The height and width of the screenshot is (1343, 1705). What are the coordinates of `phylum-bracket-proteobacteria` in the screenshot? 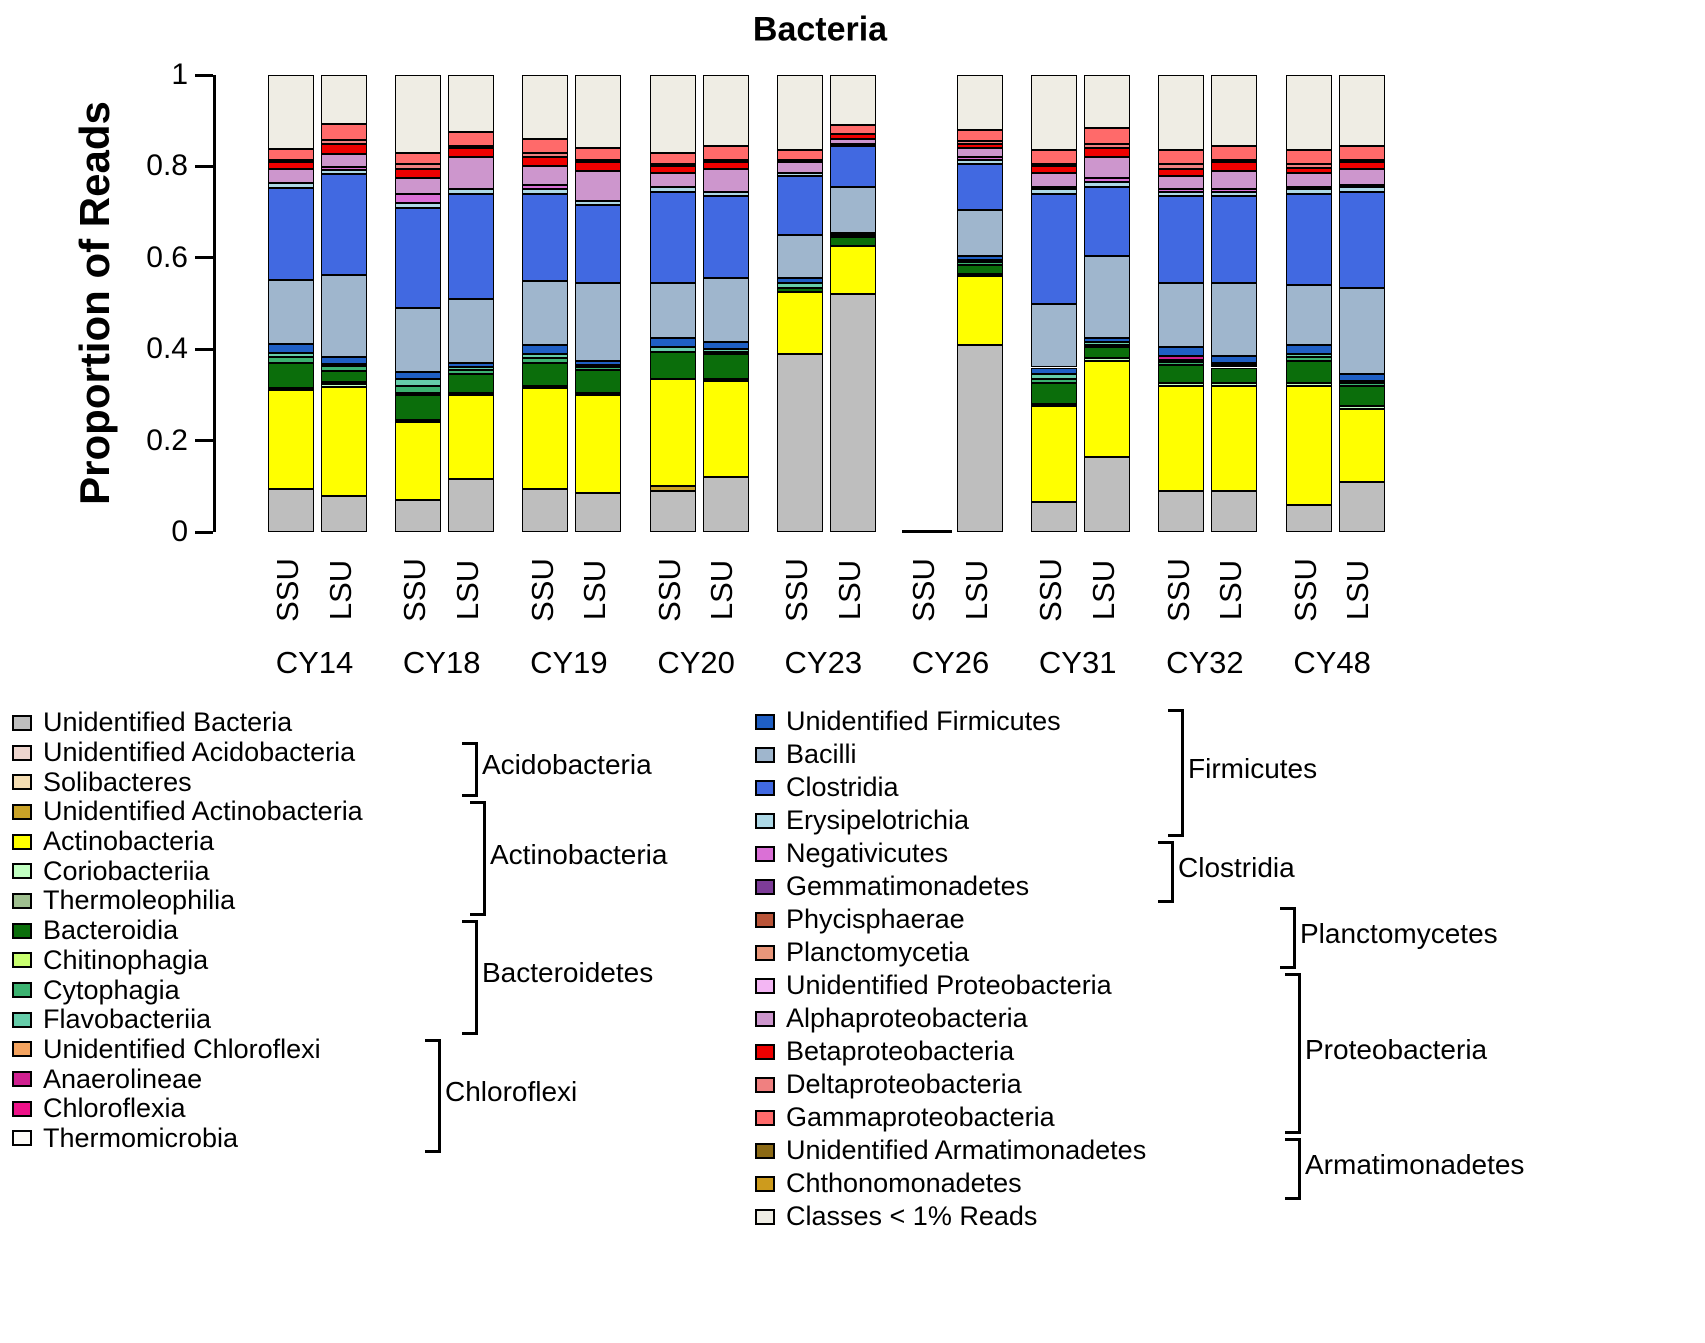 It's located at (1293, 1053).